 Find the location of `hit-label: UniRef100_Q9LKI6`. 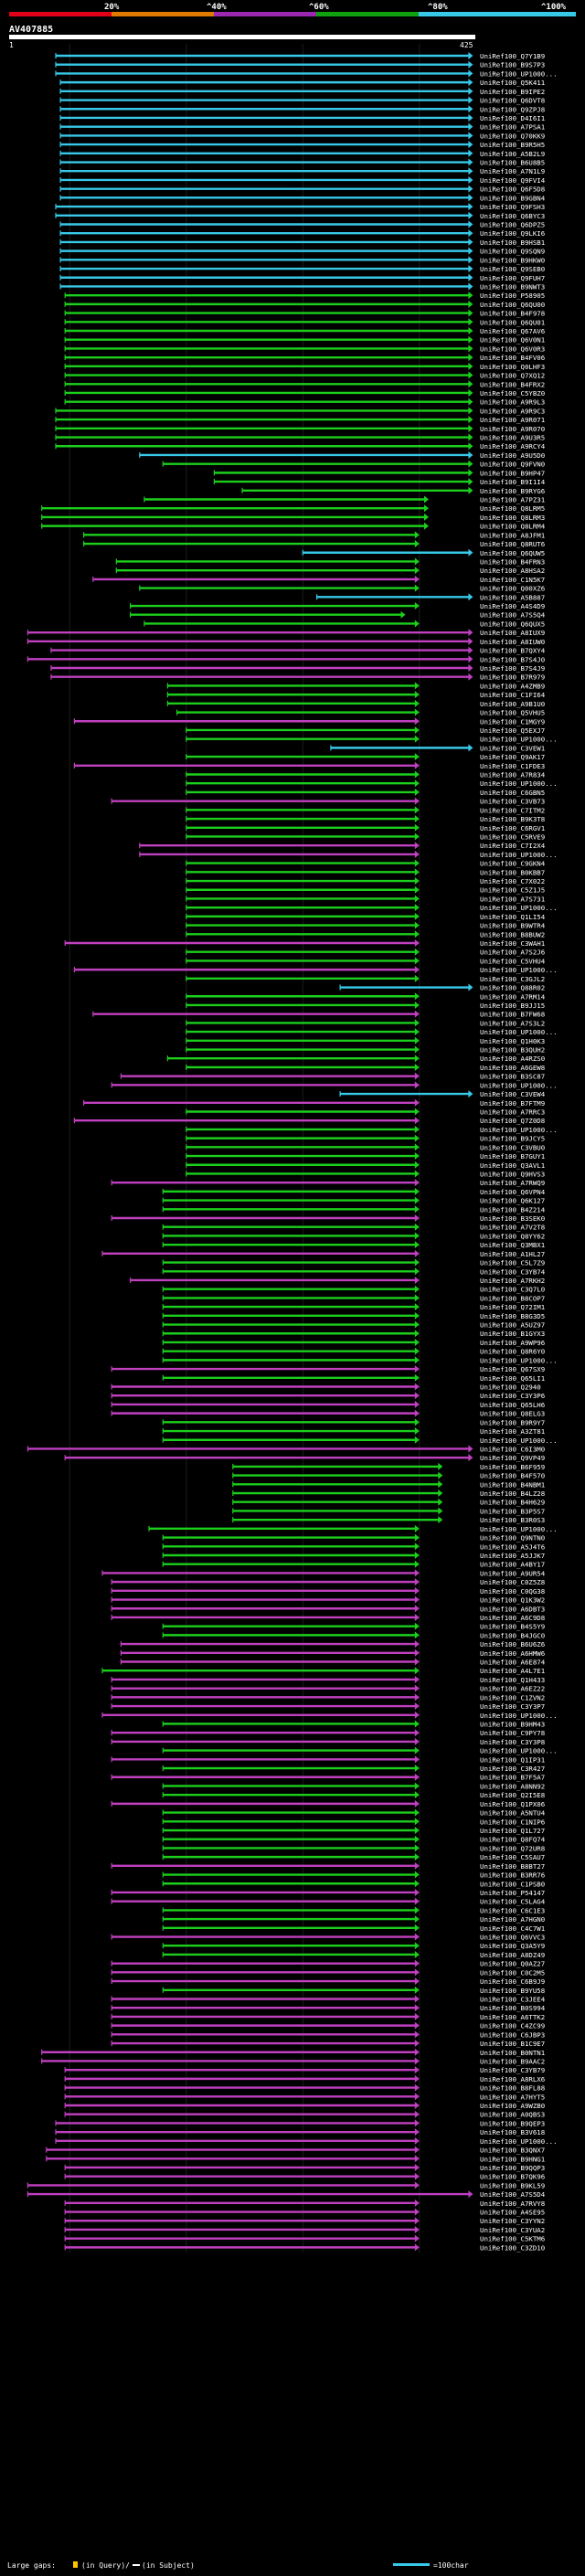

hit-label: UniRef100_Q9LKI6 is located at coordinates (512, 233).